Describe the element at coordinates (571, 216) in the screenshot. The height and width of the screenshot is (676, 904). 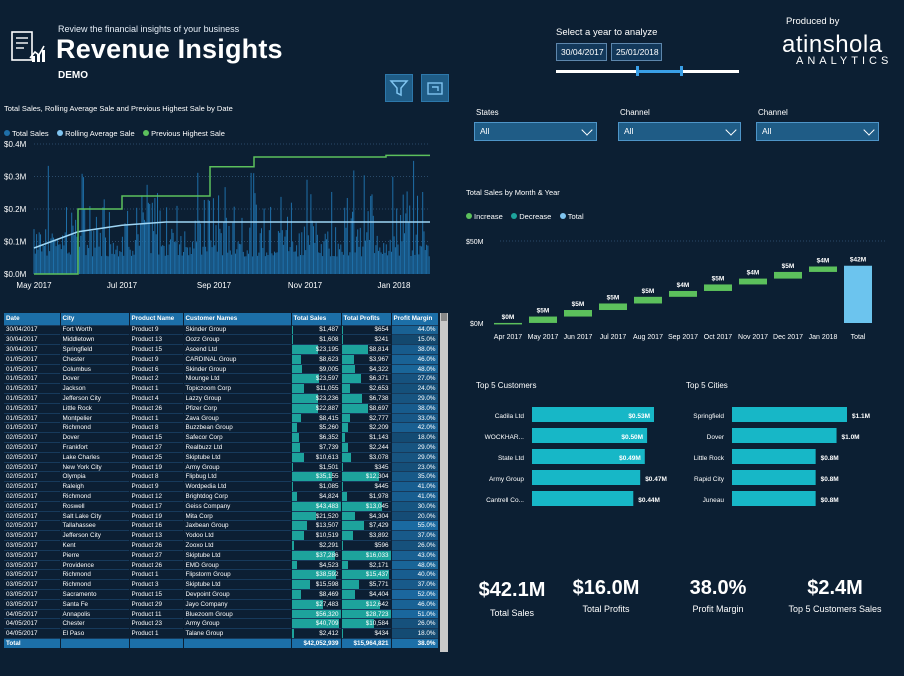
I see `legend-total: Total` at that location.